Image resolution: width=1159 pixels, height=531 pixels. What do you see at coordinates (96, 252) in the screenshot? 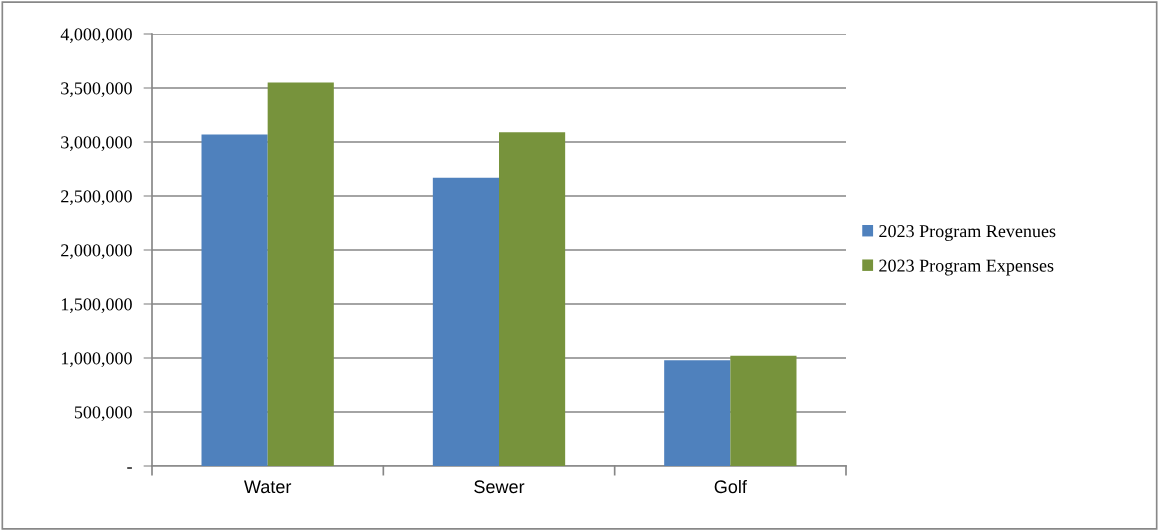
I see `y-tick-label: 2,000,000` at bounding box center [96, 252].